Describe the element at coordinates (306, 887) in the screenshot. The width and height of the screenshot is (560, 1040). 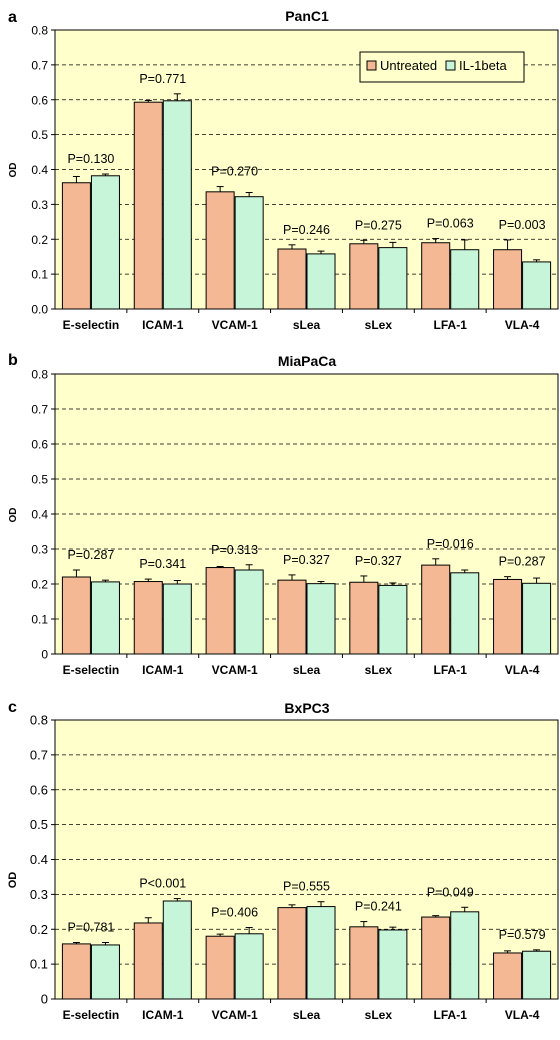
I see `p-value-label: P=0.555` at that location.